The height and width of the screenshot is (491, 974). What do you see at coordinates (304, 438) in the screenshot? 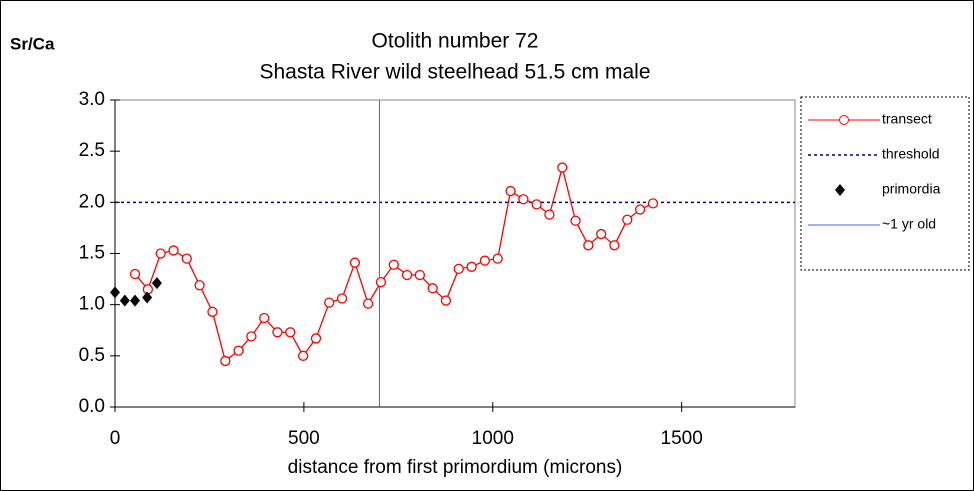
I see `x-tick-label: 500` at bounding box center [304, 438].